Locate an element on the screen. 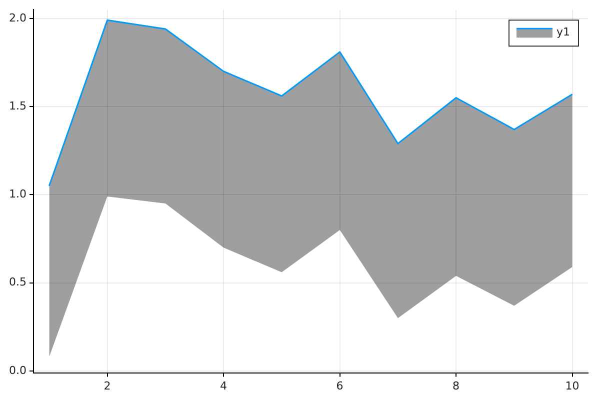  y-tick-label: 1.5 is located at coordinates (17, 105).